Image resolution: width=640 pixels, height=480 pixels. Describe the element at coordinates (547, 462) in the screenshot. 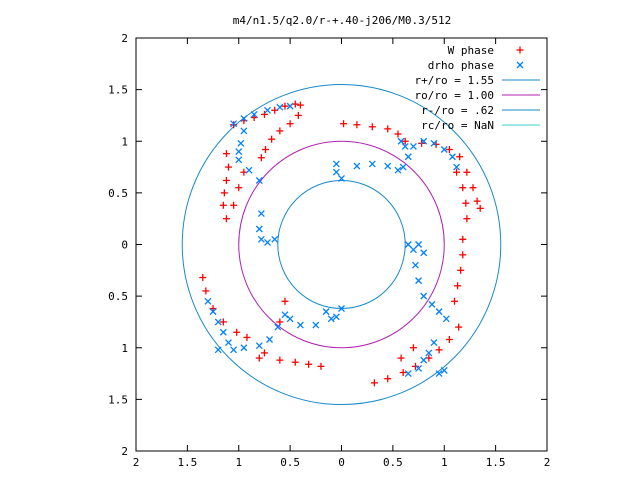

I see `x-tick-label: 2` at that location.